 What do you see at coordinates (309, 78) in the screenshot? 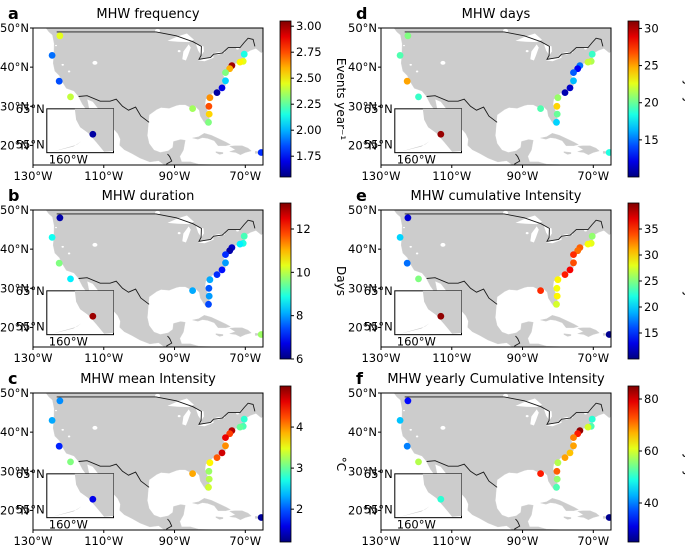
I see `colorbar-tick-label: 2.50` at bounding box center [309, 78].